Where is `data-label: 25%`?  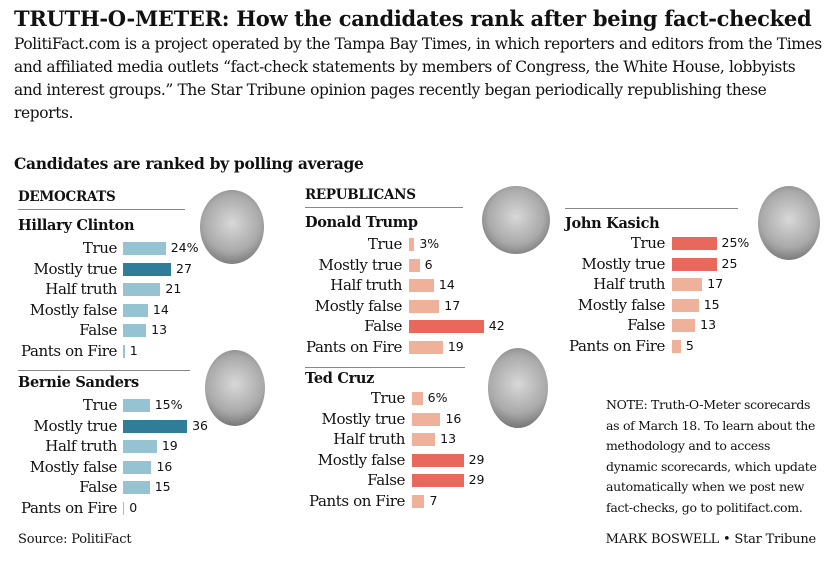
data-label: 25% is located at coordinates (735, 242).